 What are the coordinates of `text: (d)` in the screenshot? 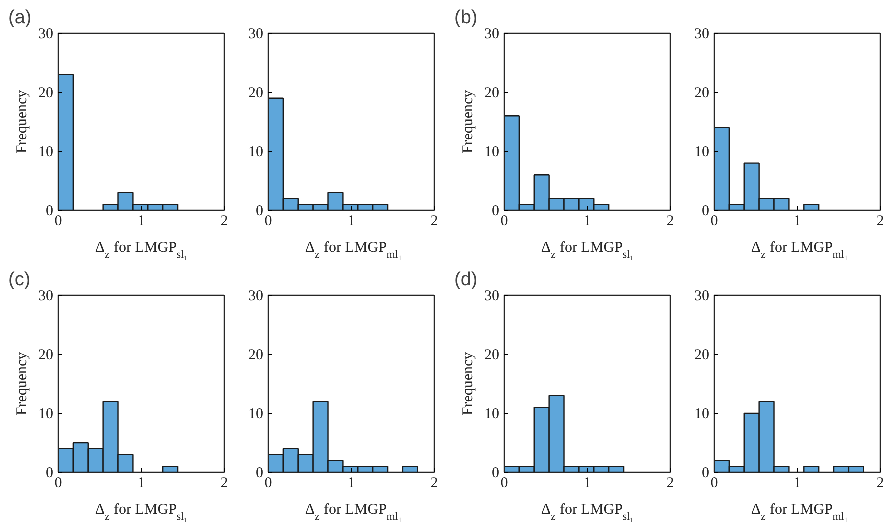 It's located at (466, 280).